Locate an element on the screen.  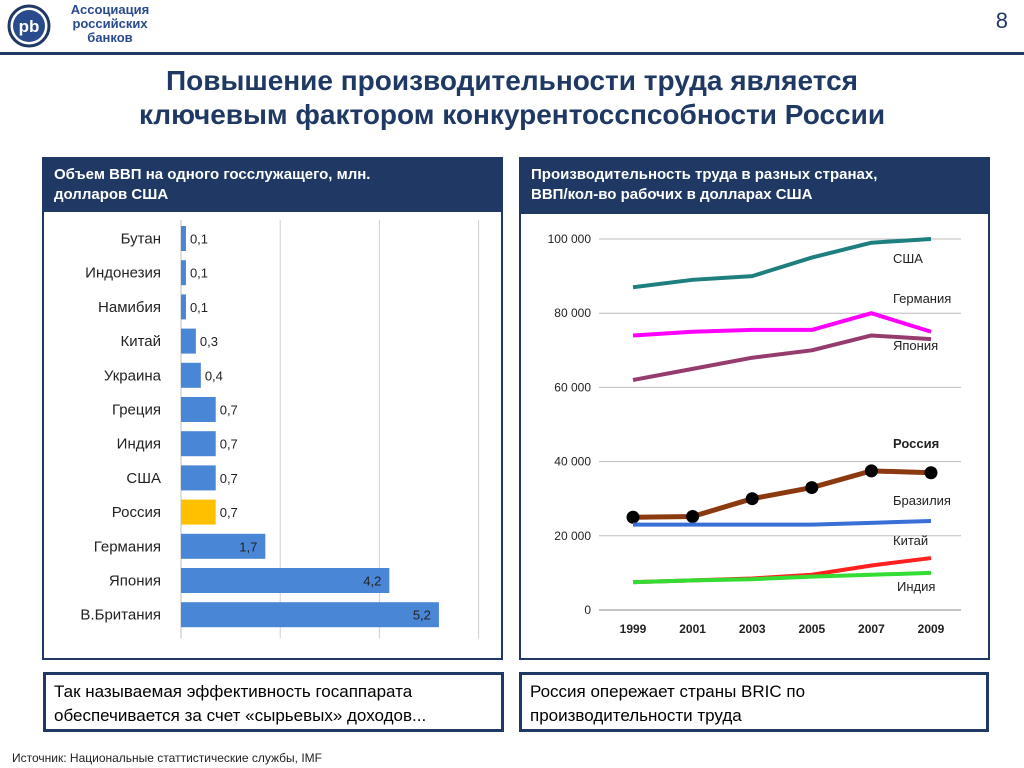
page-number: 8 is located at coordinates (1001, 20).